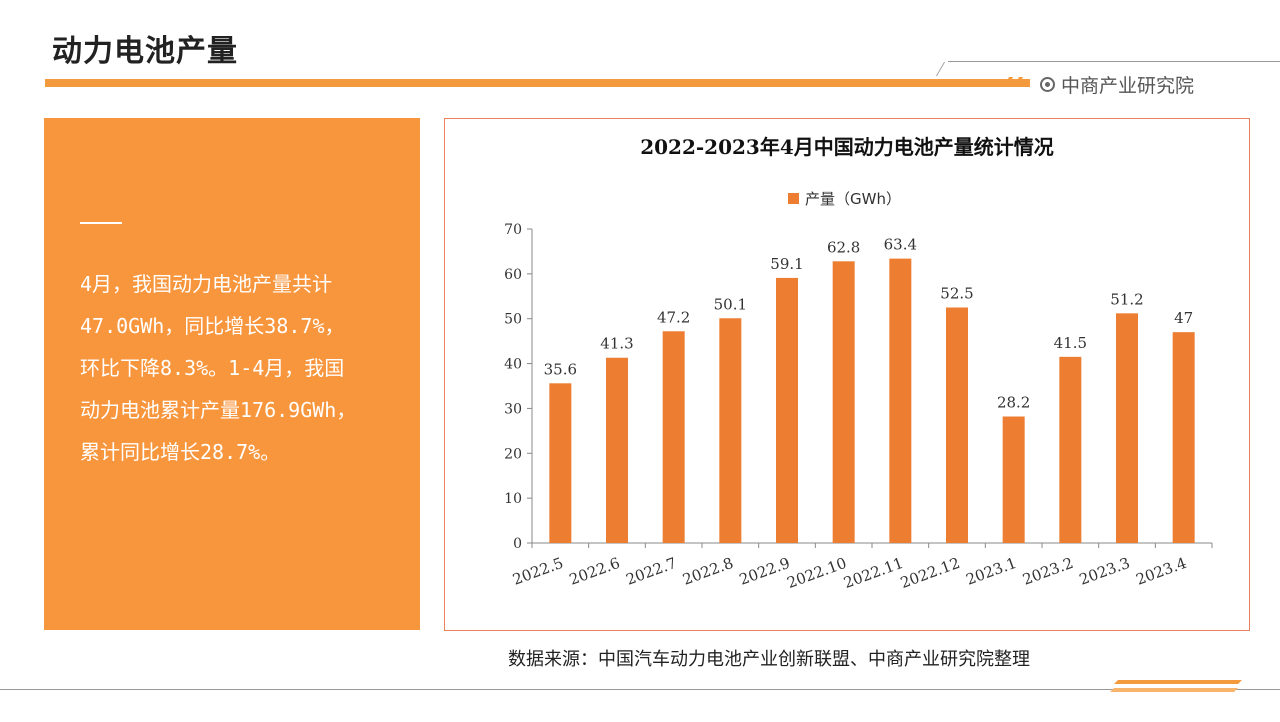 Image resolution: width=1280 pixels, height=722 pixels. What do you see at coordinates (594, 571) in the screenshot?
I see `x-tick-label: 2022.6` at bounding box center [594, 571].